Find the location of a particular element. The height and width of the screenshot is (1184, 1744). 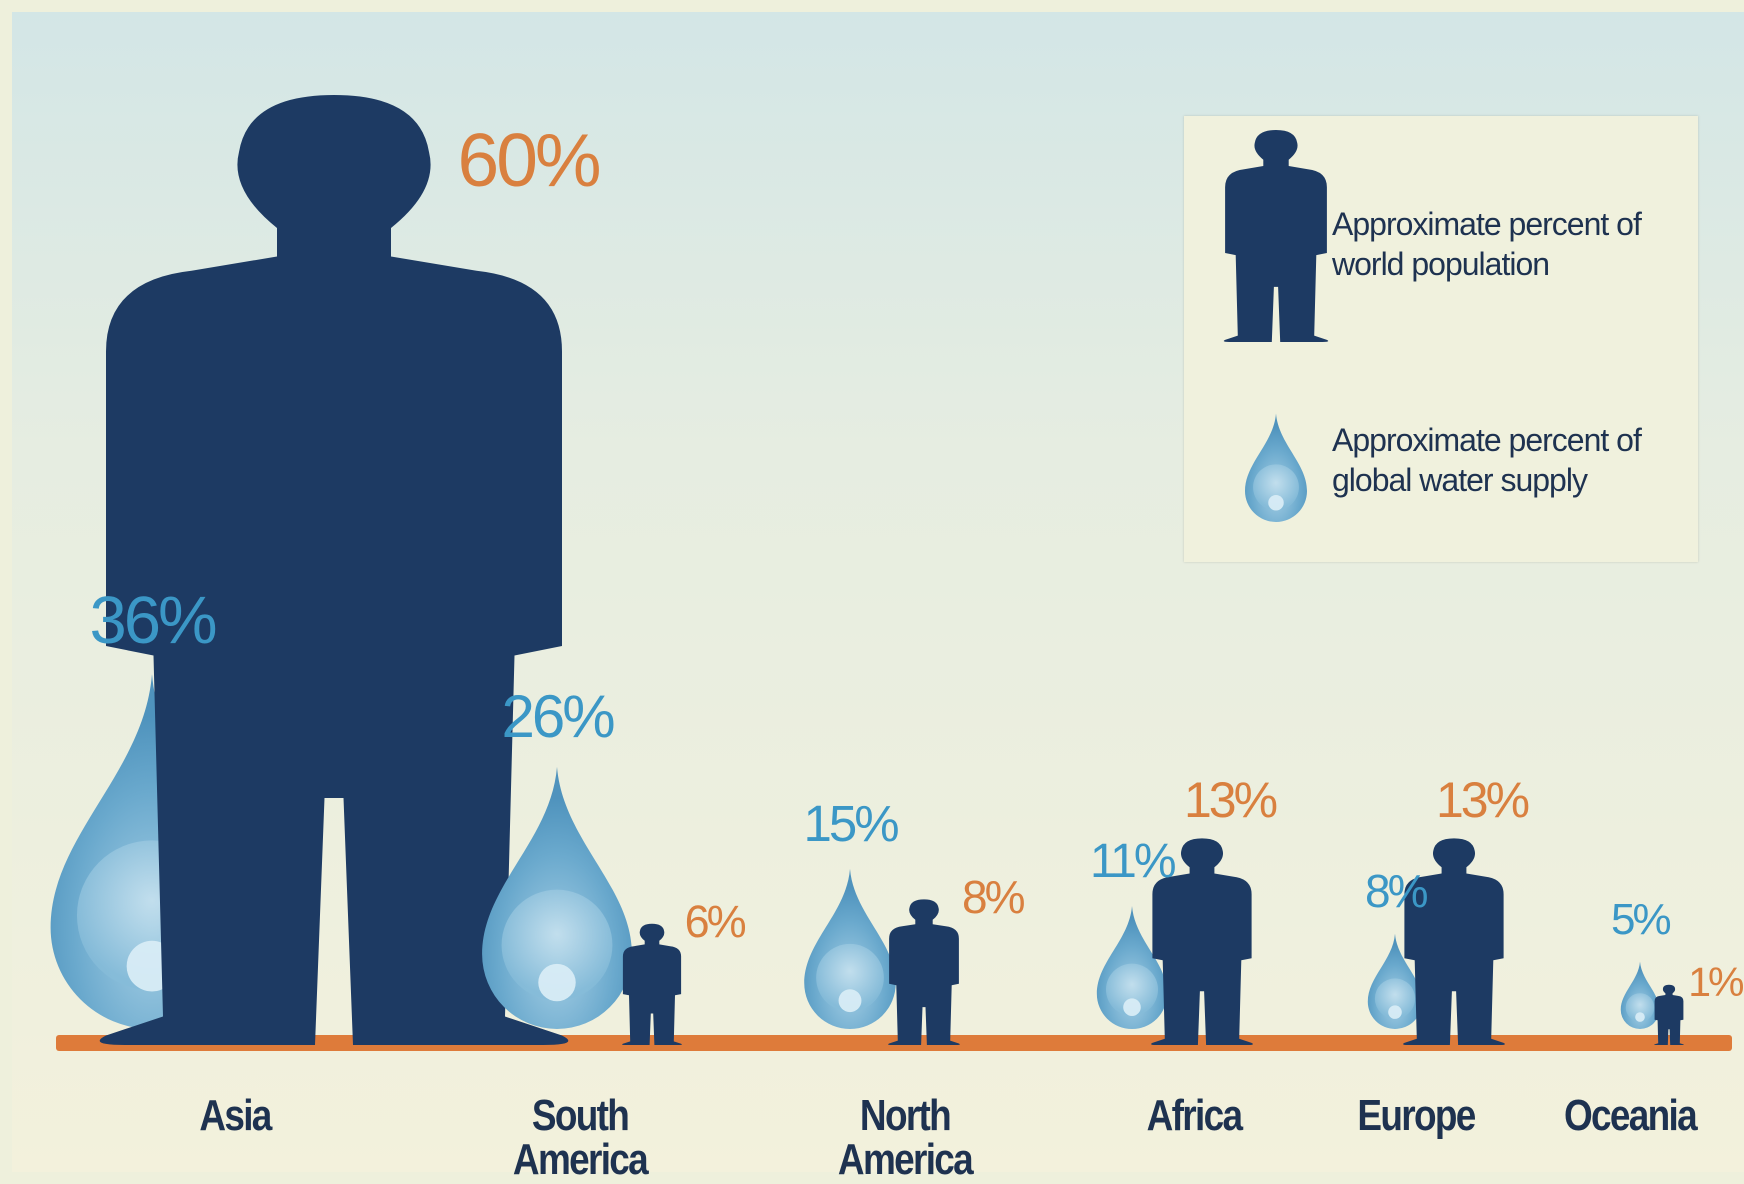

legend-icons is located at coordinates (1276, 326).